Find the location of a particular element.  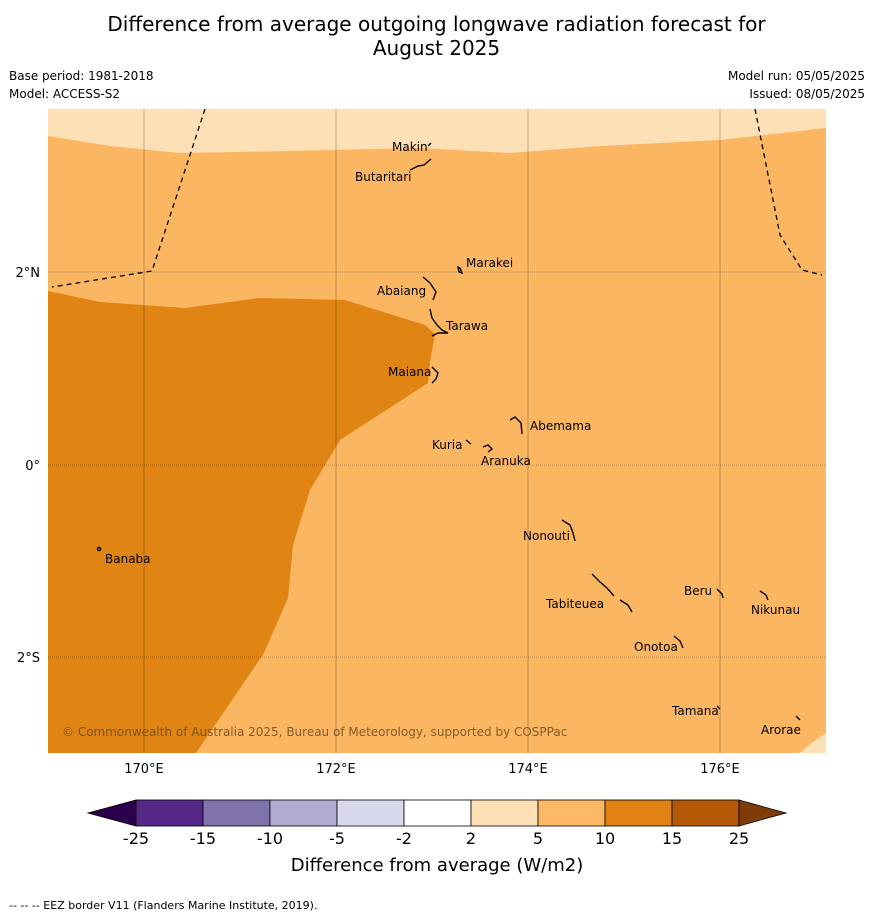

colorbar-tick: 5 is located at coordinates (538, 838).